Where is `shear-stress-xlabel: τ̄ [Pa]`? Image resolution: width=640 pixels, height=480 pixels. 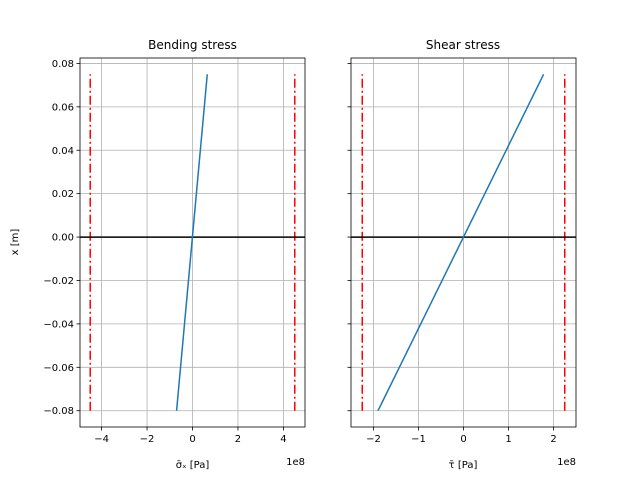
shear-stress-xlabel: τ̄ [Pa] is located at coordinates (463, 465).